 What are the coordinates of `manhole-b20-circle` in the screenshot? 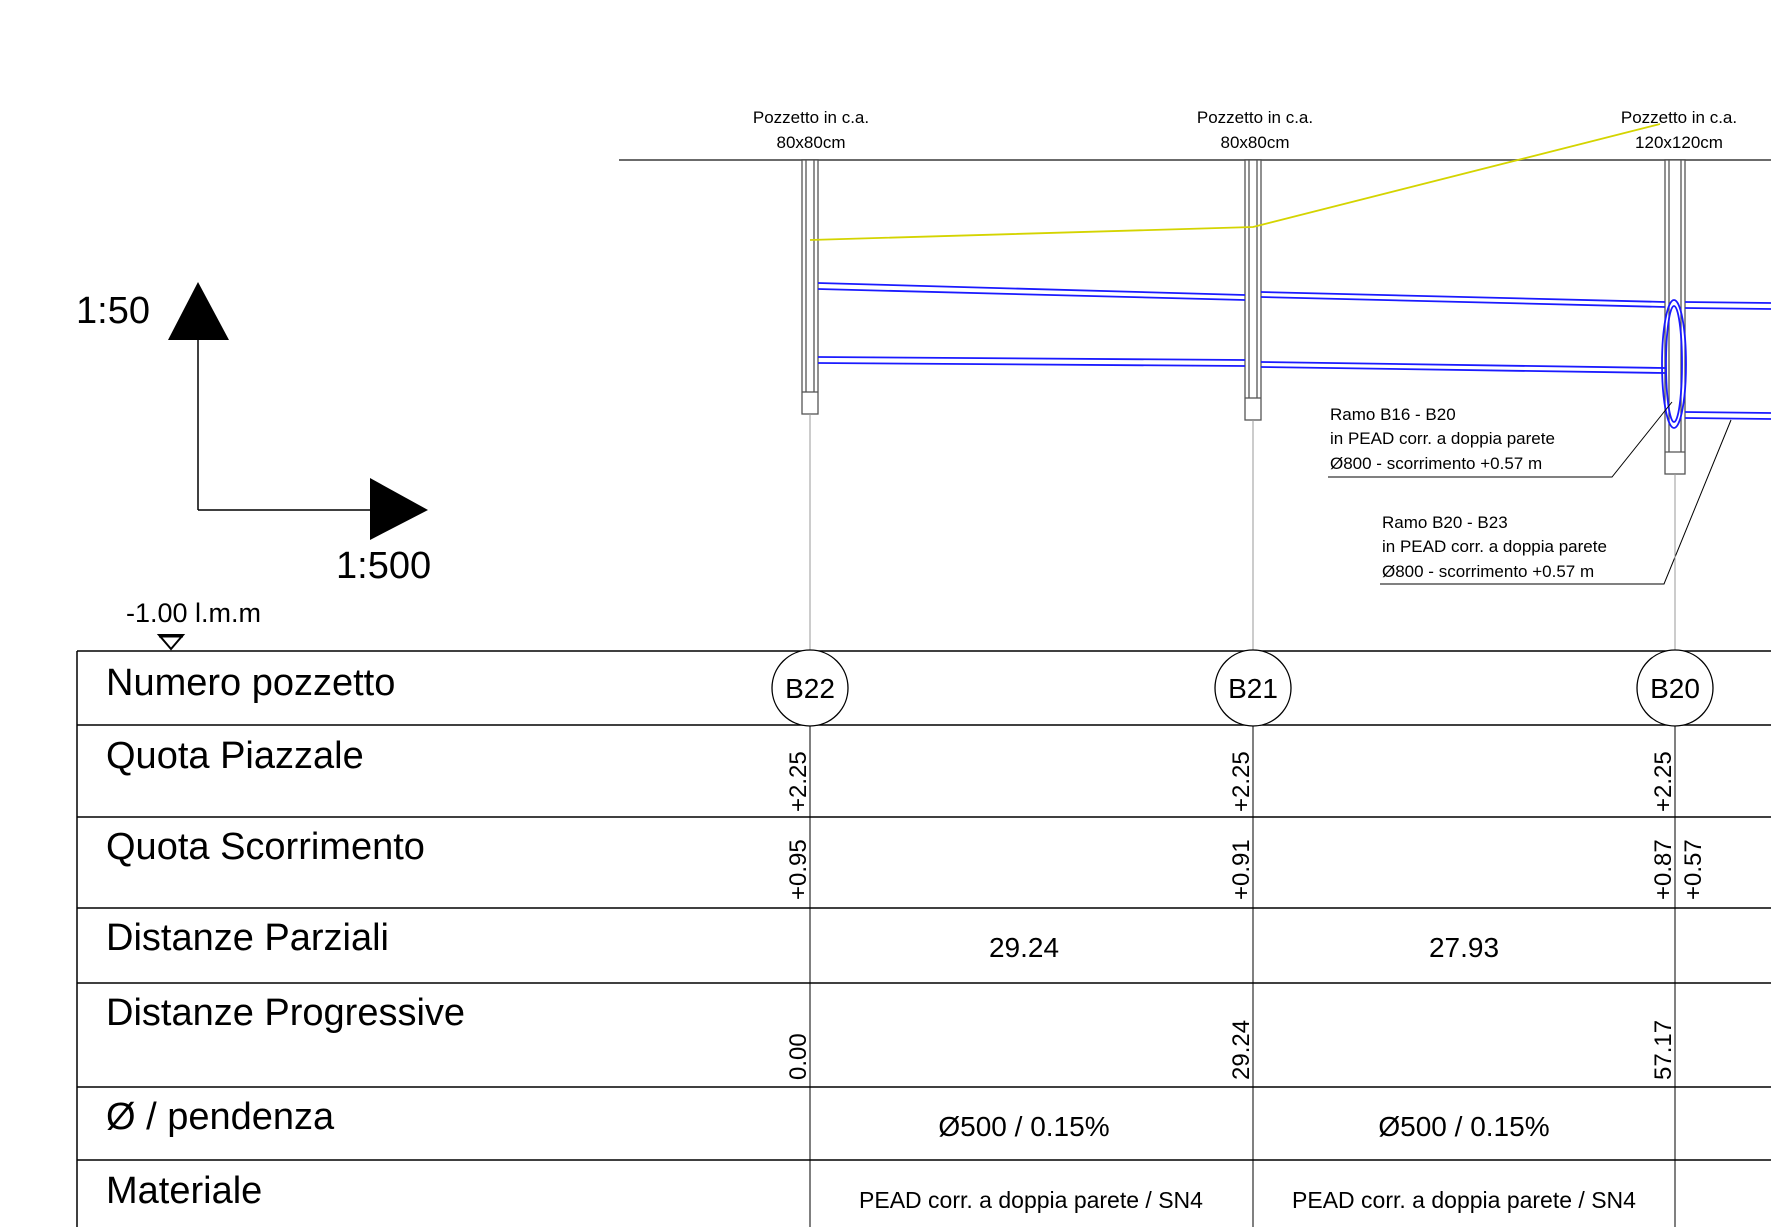 It's located at (1675, 688).